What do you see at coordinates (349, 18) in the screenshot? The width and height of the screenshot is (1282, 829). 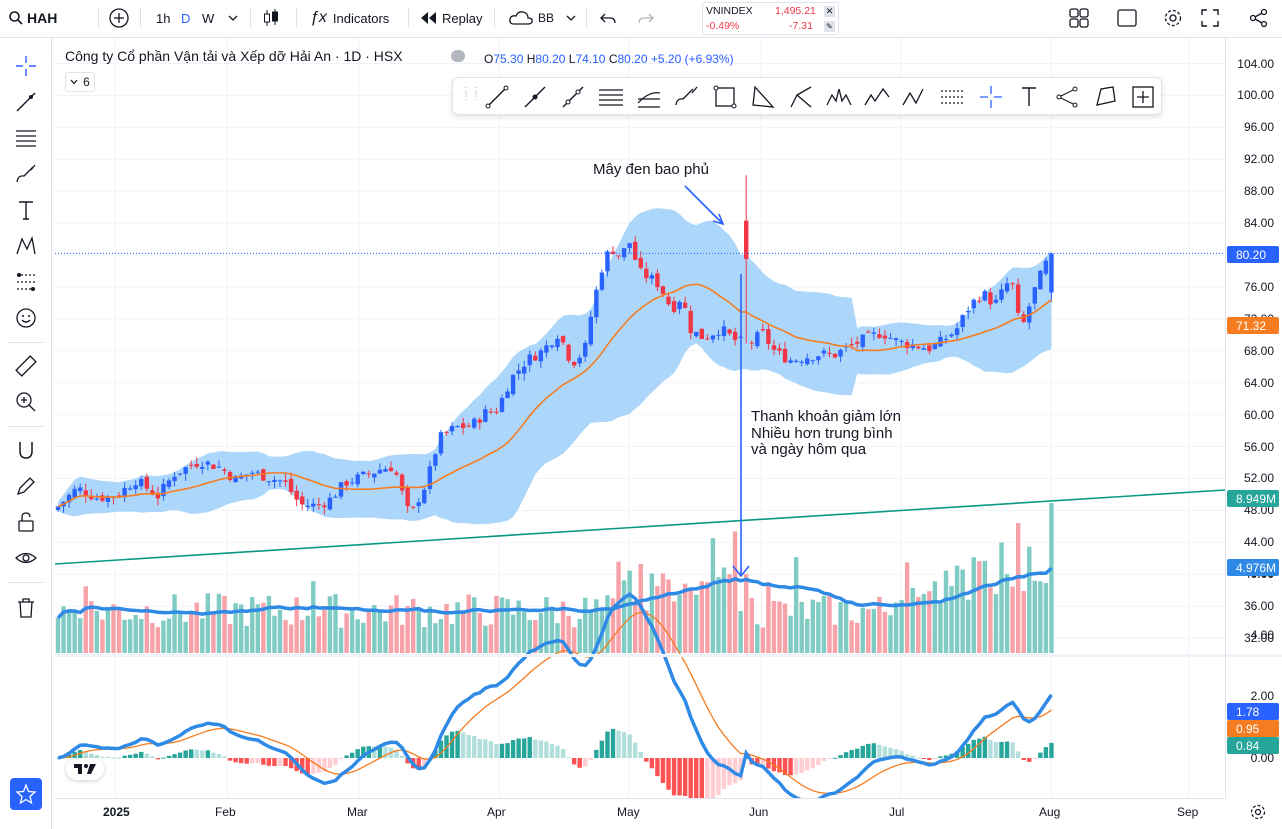 I see `indicators-button: ƒx Indicators` at bounding box center [349, 18].